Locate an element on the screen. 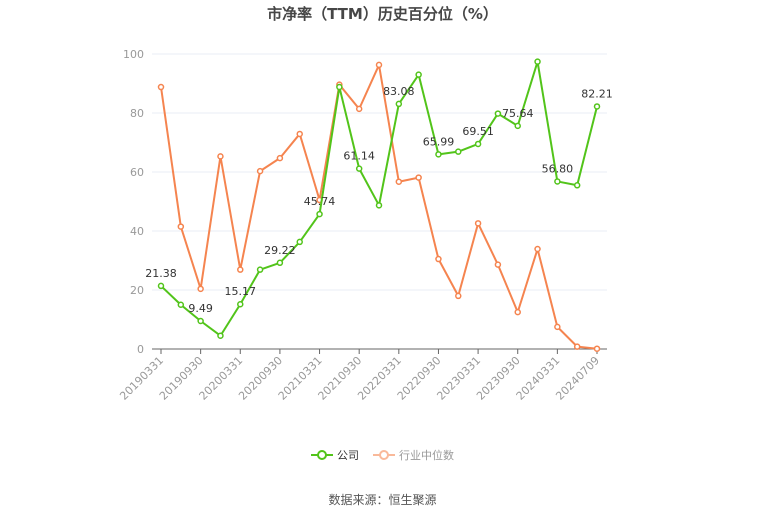 Image resolution: width=765 pixels, height=517 pixels. data-label: 82.21 is located at coordinates (597, 93).